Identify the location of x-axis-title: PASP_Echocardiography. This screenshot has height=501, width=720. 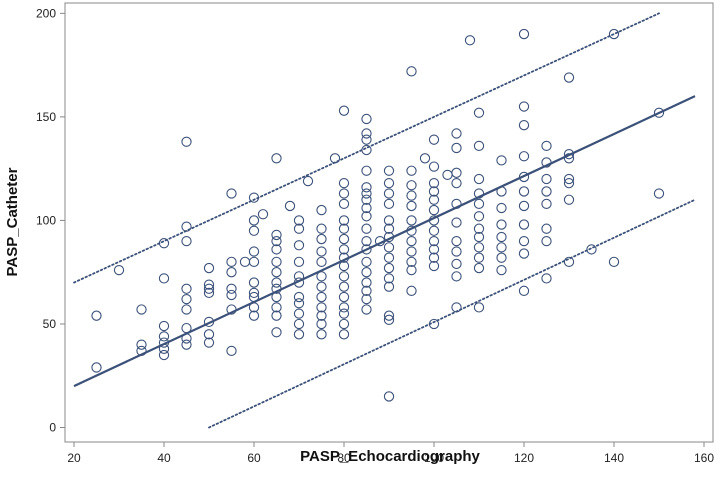
(390, 456).